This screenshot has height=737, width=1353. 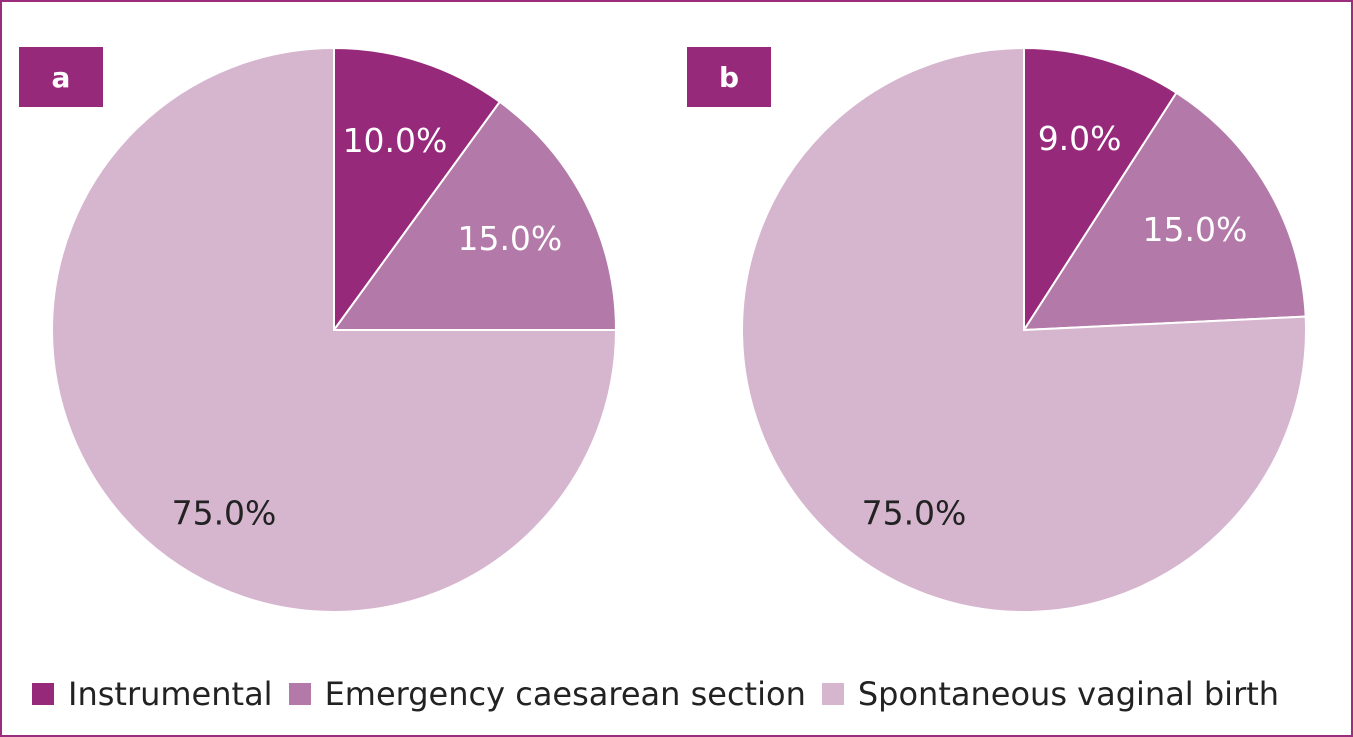 What do you see at coordinates (299, 694) in the screenshot?
I see `legend-swatch-emergency-caesarean` at bounding box center [299, 694].